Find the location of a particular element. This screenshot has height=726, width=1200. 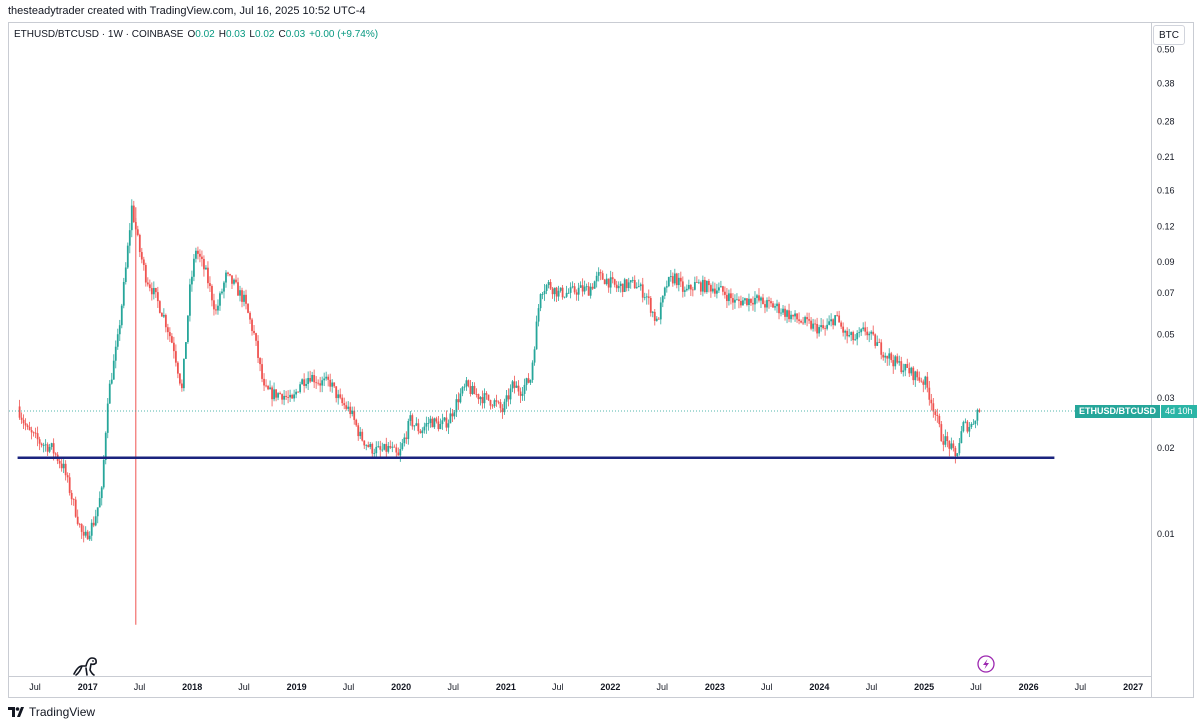

symbol-title: ETHUSD/BTCUSD · 1W · COINBASE is located at coordinates (99, 34).